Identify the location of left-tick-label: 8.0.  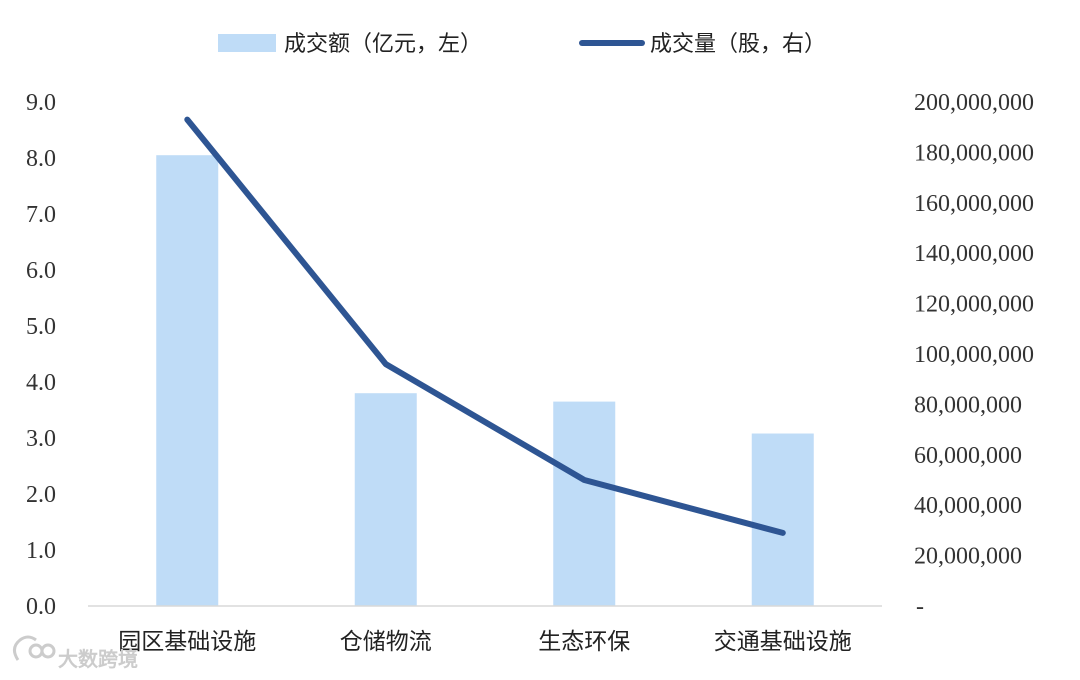
(41, 159).